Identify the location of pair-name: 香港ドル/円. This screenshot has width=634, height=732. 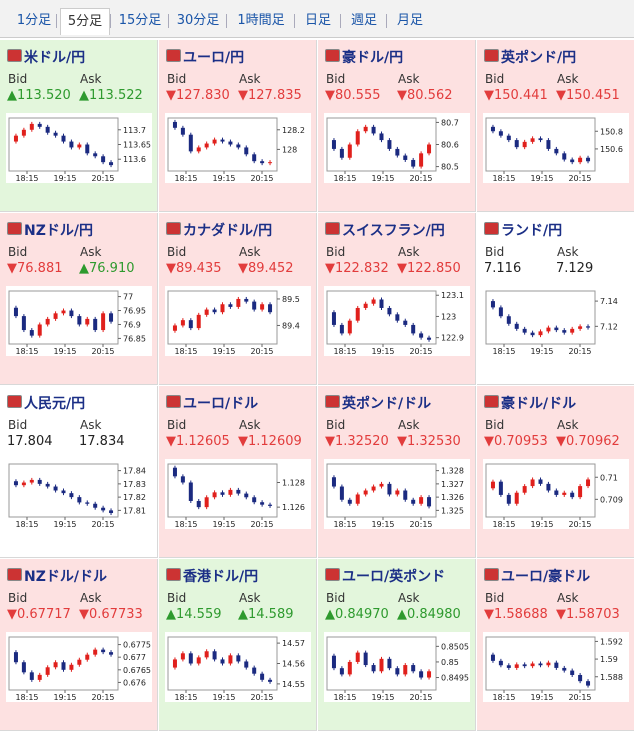
(221, 577).